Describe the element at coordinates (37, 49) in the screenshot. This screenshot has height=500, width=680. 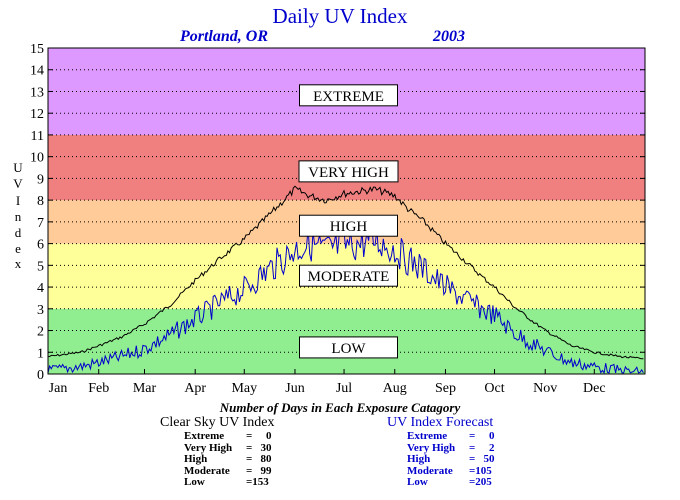
I see `y-tick-label: 15` at that location.